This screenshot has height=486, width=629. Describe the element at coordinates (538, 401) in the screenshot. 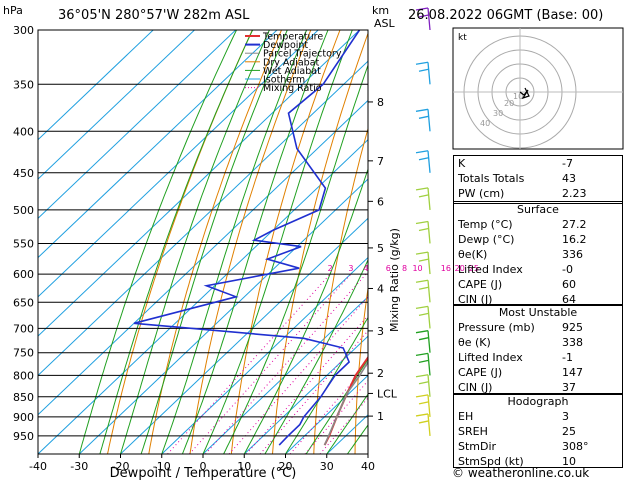

I see `hodograph-table-title: Hodograph` at that location.